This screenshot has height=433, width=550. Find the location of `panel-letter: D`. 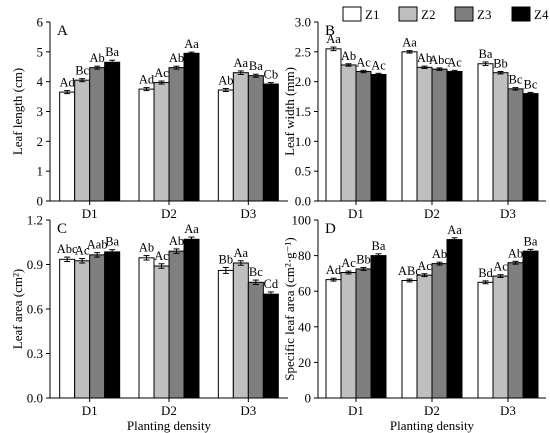

panel-letter: D is located at coordinates (330, 229).